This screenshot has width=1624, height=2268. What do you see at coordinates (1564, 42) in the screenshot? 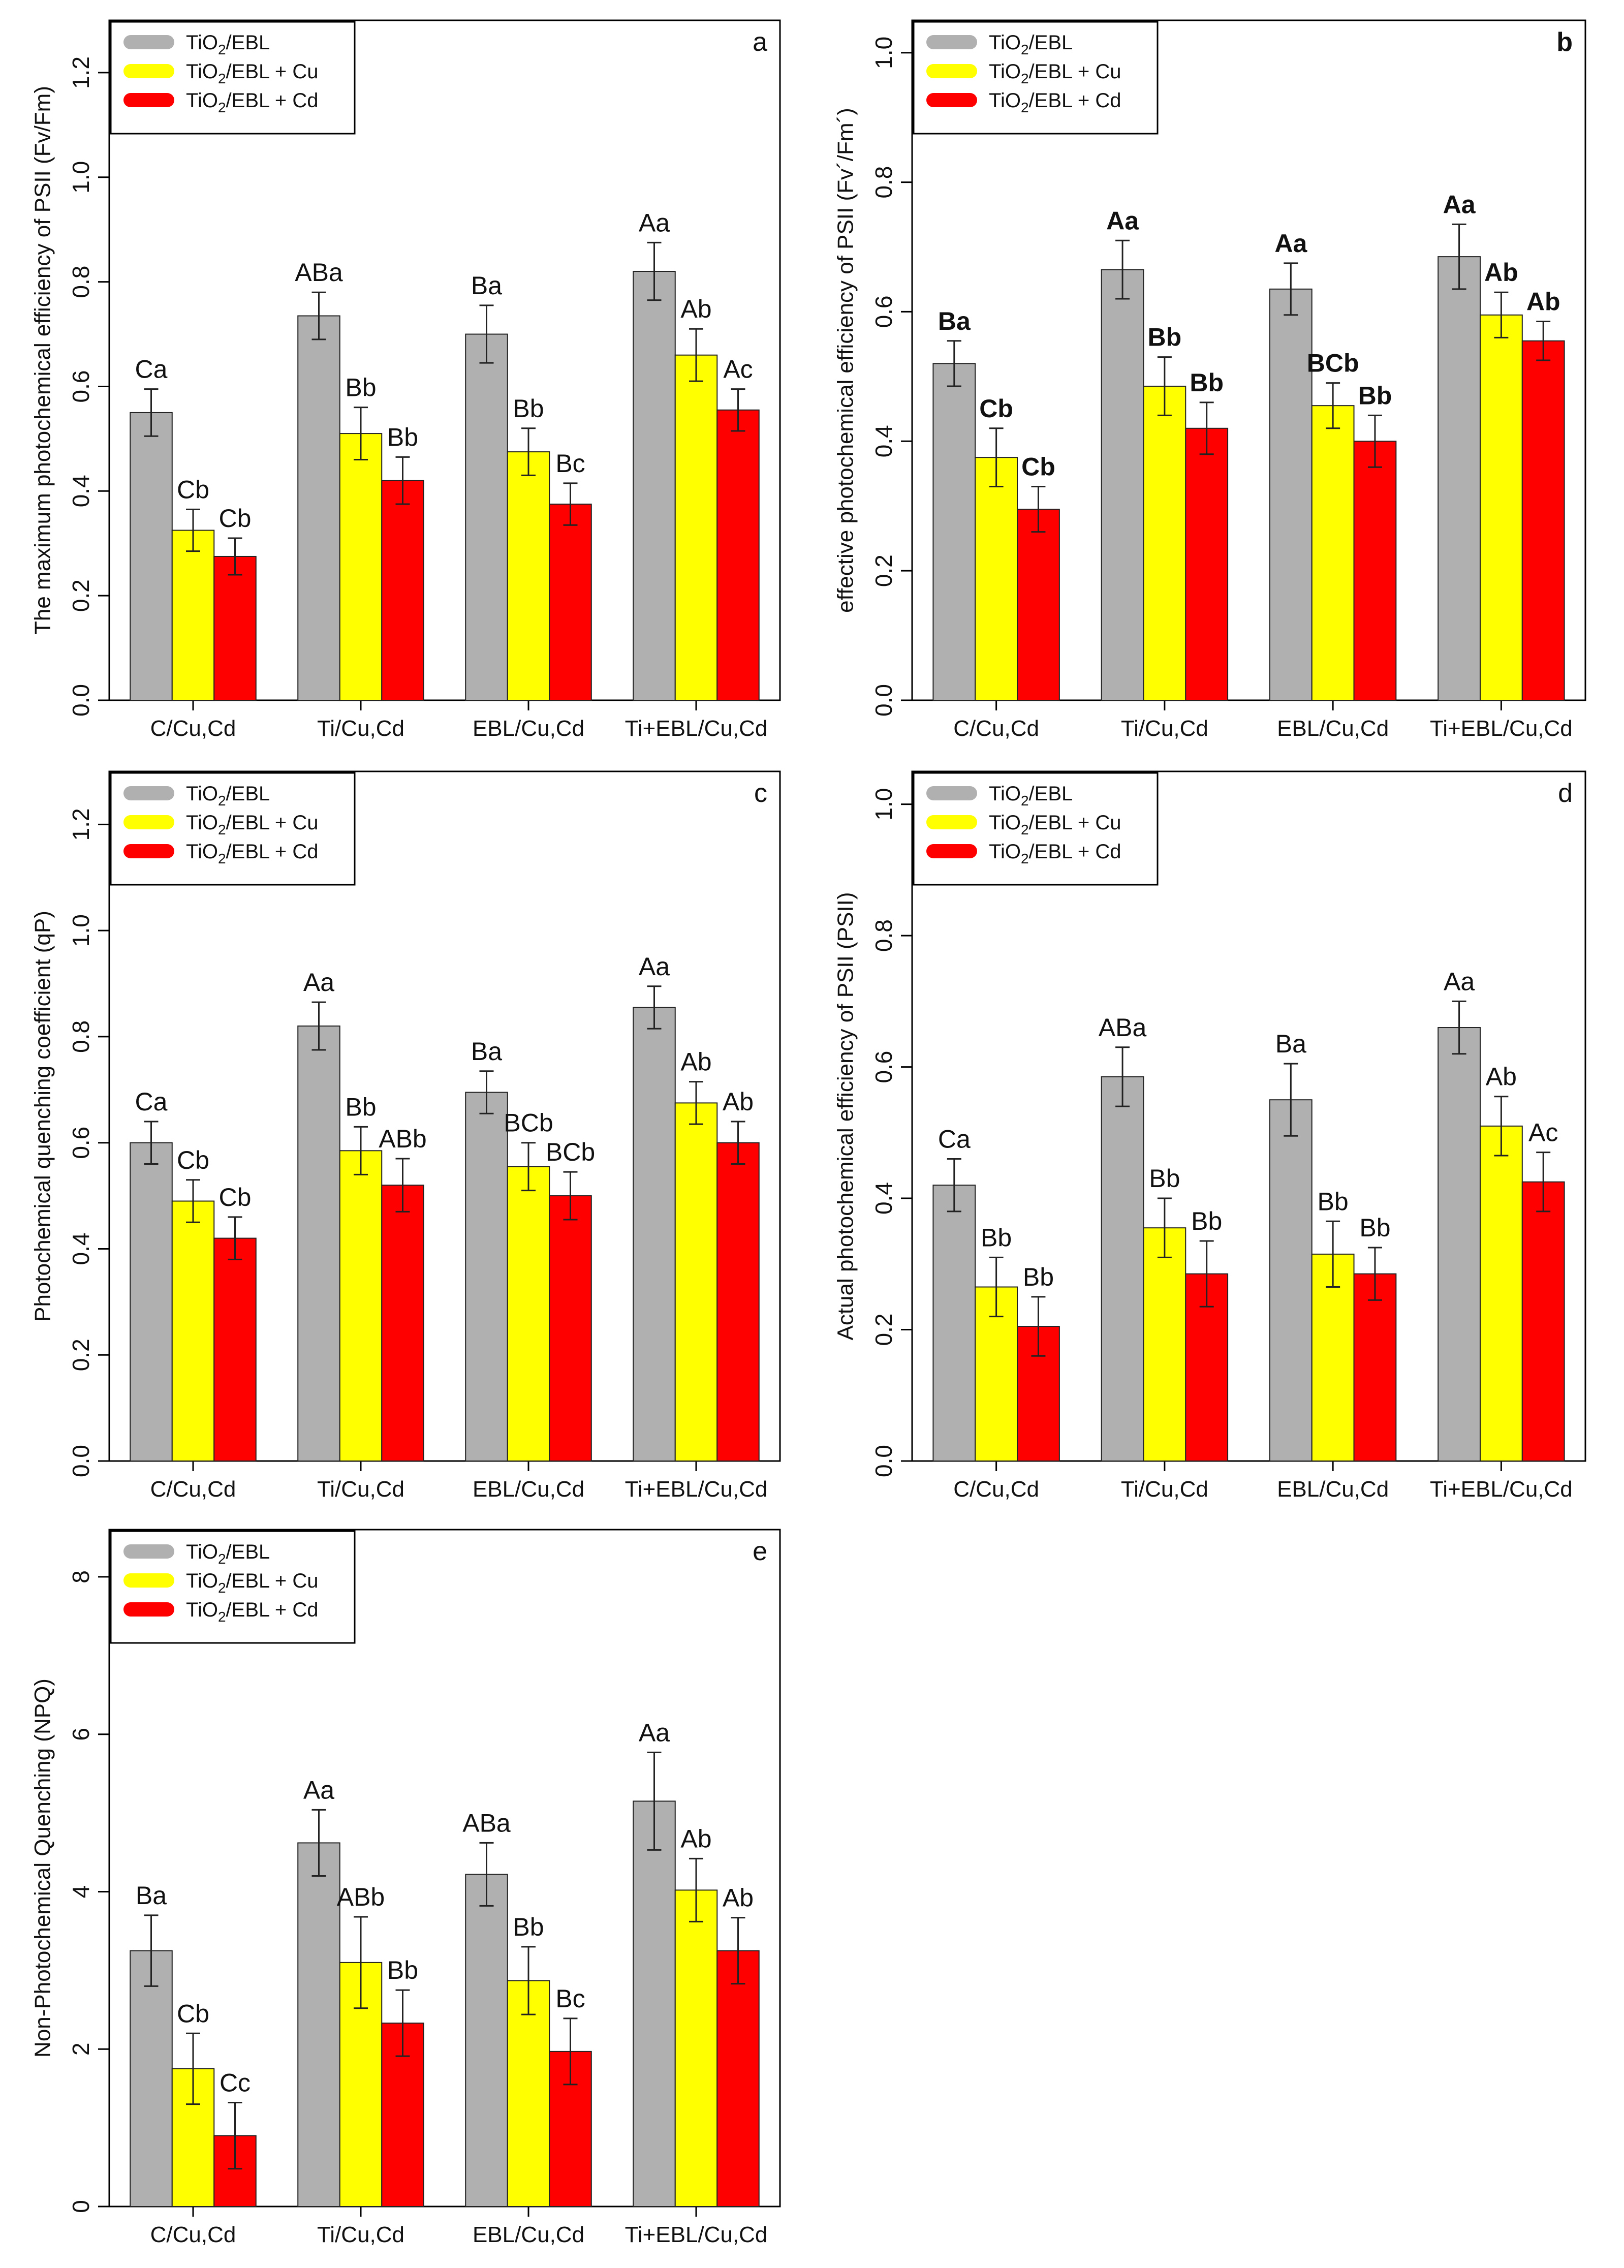
I see `panel-label: b` at bounding box center [1564, 42].